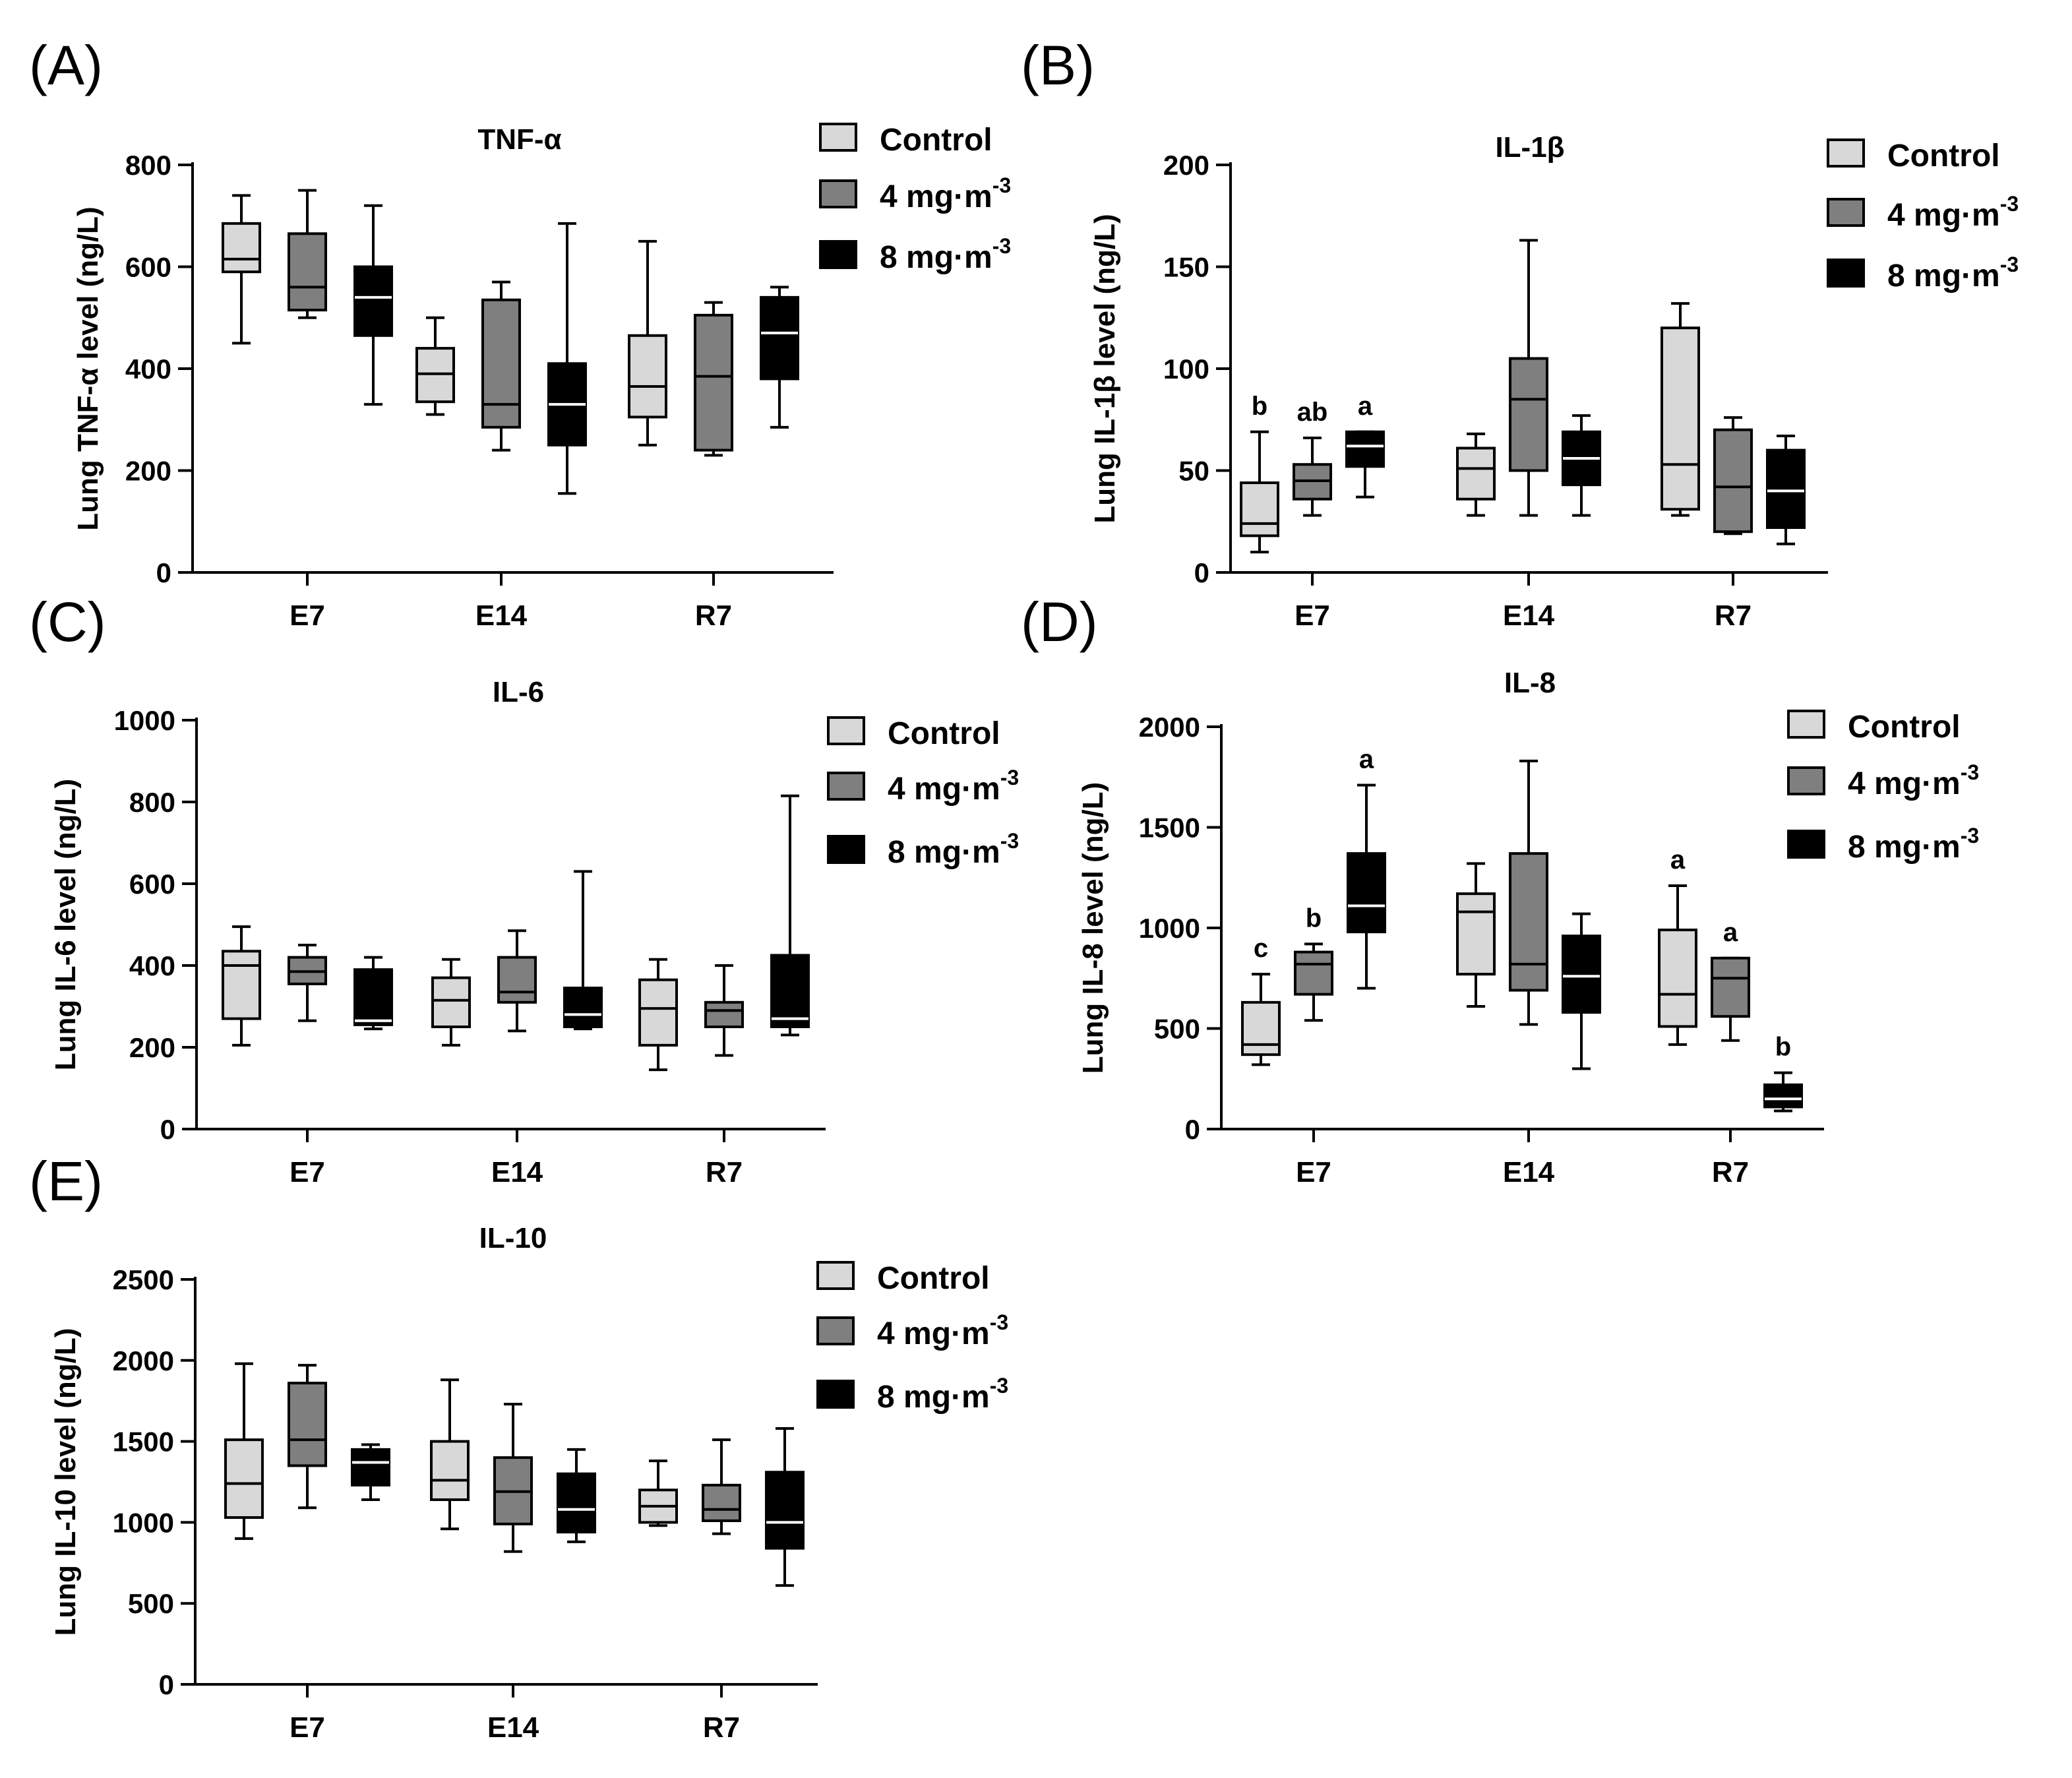  I want to click on y-tick-label: 500, so click(1177, 1029).